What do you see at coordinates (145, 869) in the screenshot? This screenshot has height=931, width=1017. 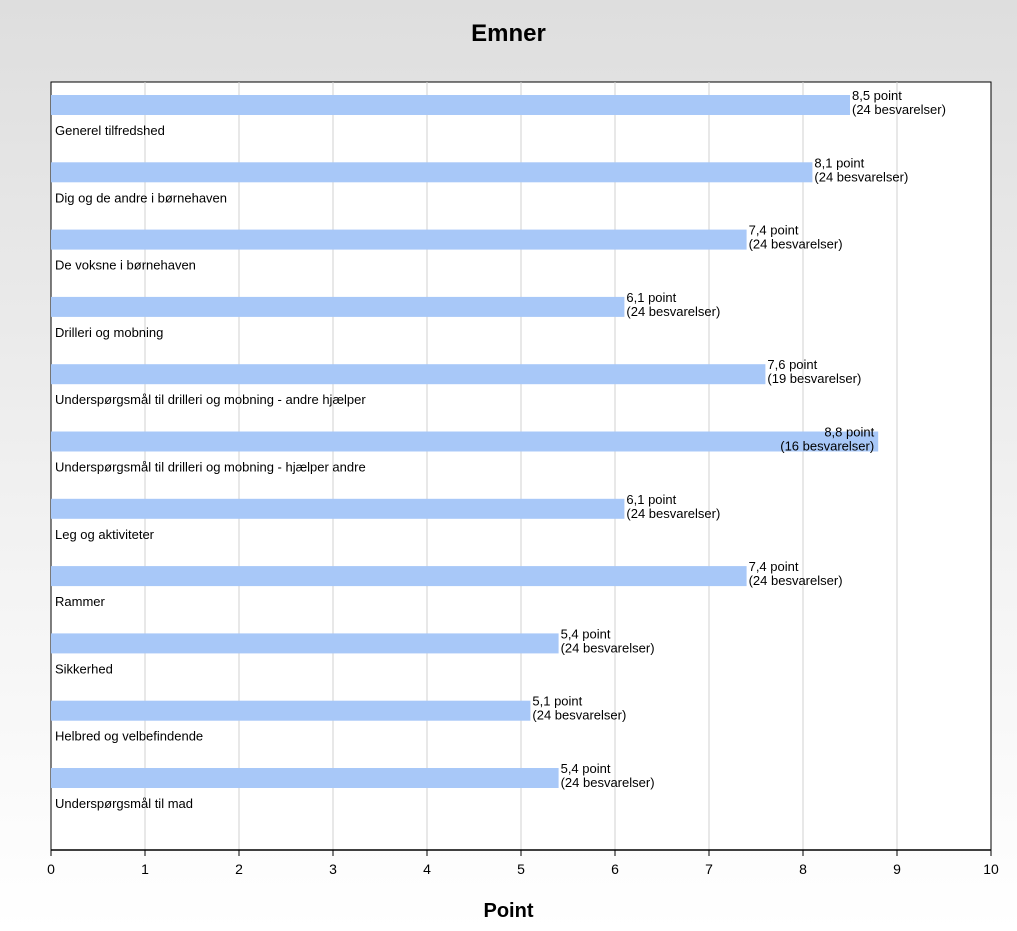 I see `x-tick-label: 1` at bounding box center [145, 869].